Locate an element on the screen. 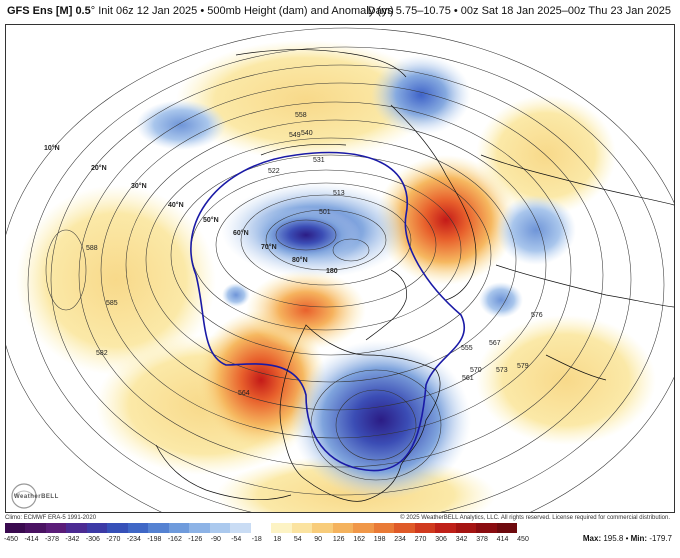 This screenshot has width=680, height=558. colorbar-tick-label: 18 is located at coordinates (277, 539).